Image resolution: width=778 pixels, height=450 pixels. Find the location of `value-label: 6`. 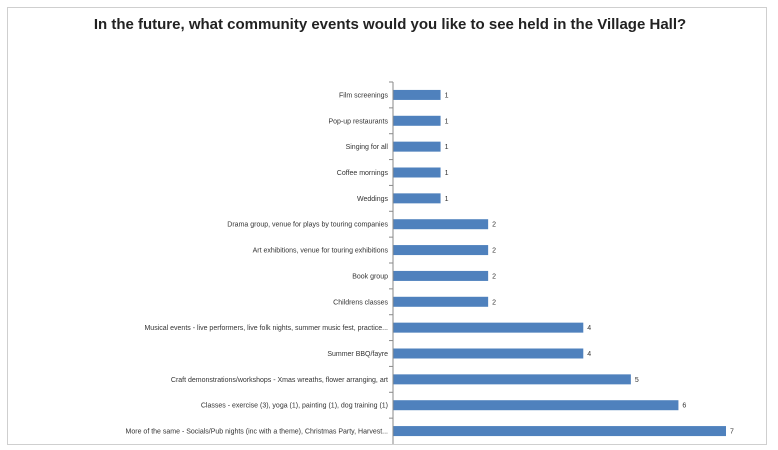

value-label: 6 is located at coordinates (684, 406).